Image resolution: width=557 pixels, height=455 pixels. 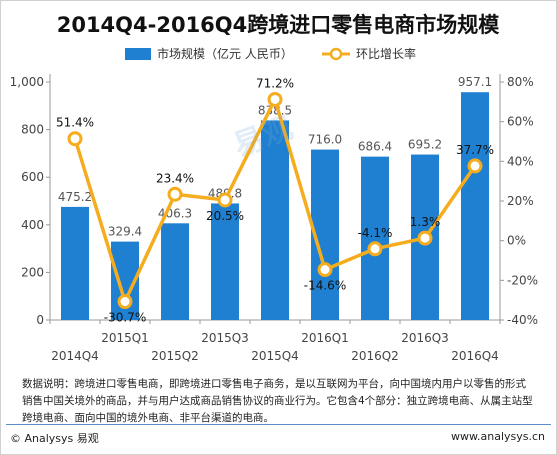 What do you see at coordinates (27, 82) in the screenshot?
I see `left-tick-label: 1,000` at bounding box center [27, 82].